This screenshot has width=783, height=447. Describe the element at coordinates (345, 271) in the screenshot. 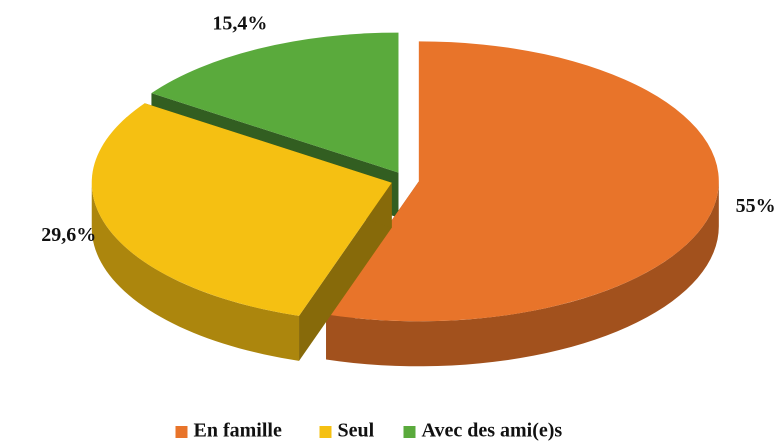

I see `slice-wall` at that location.